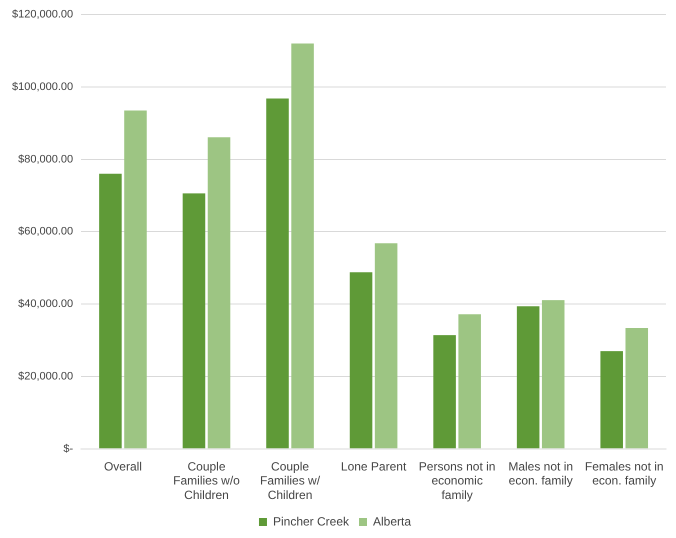  Describe the element at coordinates (123, 466) in the screenshot. I see `x-tick-label: Overall` at that location.